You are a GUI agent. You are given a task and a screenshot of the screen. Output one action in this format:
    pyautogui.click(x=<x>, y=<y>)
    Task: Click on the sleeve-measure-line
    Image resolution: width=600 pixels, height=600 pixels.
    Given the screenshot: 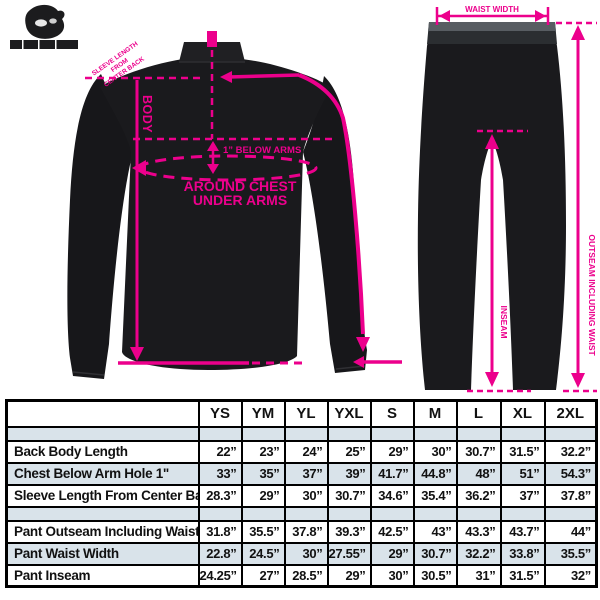 What is the action you would take?
    pyautogui.click(x=264, y=76)
    